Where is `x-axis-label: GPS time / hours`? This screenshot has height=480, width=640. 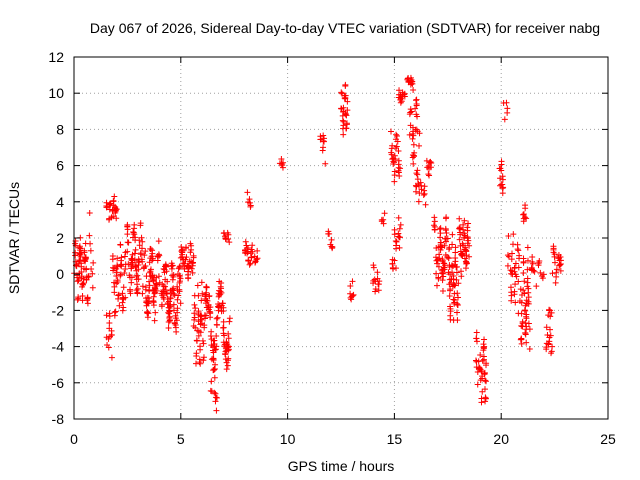 x-axis-label: GPS time / hours is located at coordinates (341, 466).